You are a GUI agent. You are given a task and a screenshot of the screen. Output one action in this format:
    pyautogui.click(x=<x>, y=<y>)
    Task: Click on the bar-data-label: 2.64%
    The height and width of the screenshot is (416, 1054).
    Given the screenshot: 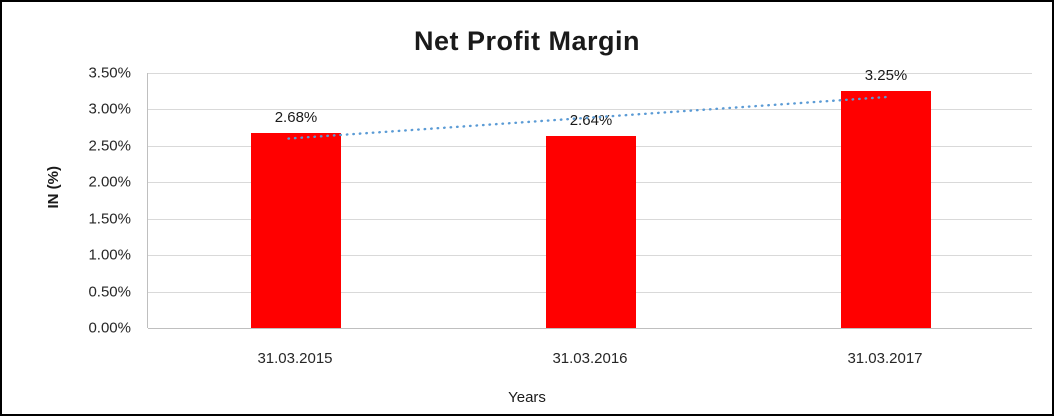 What is the action you would take?
    pyautogui.click(x=591, y=120)
    